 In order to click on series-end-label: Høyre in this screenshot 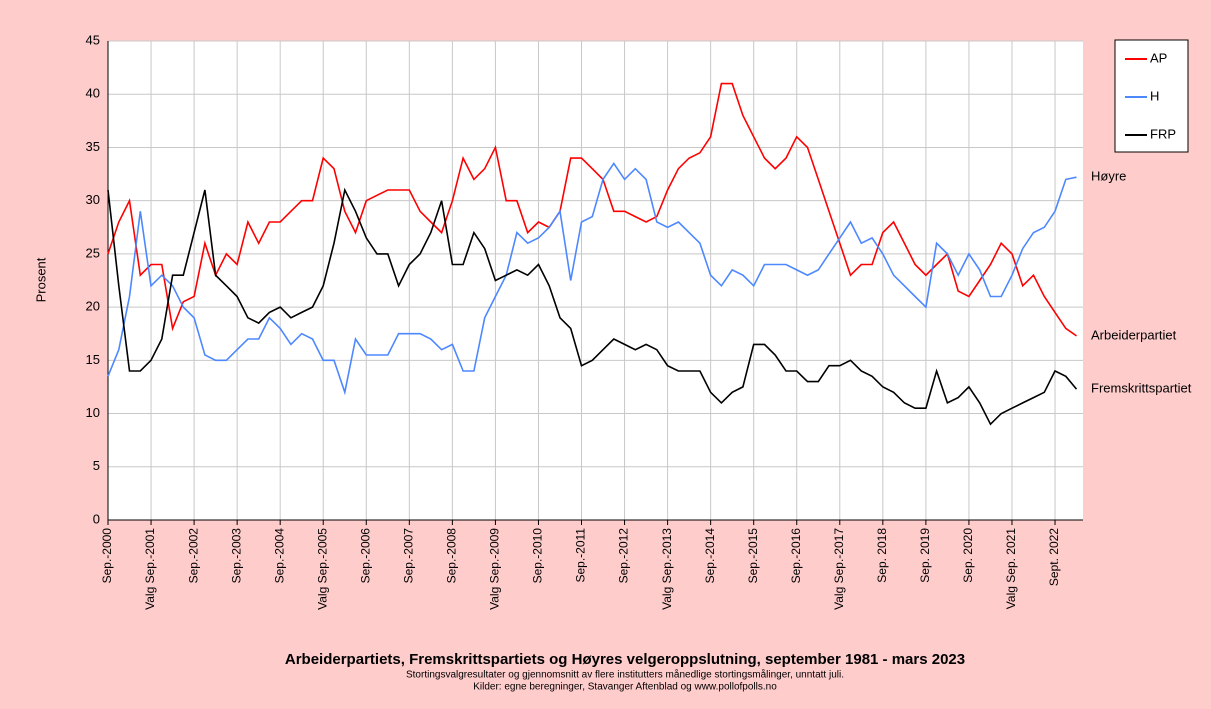, I will do `click(1108, 176)`.